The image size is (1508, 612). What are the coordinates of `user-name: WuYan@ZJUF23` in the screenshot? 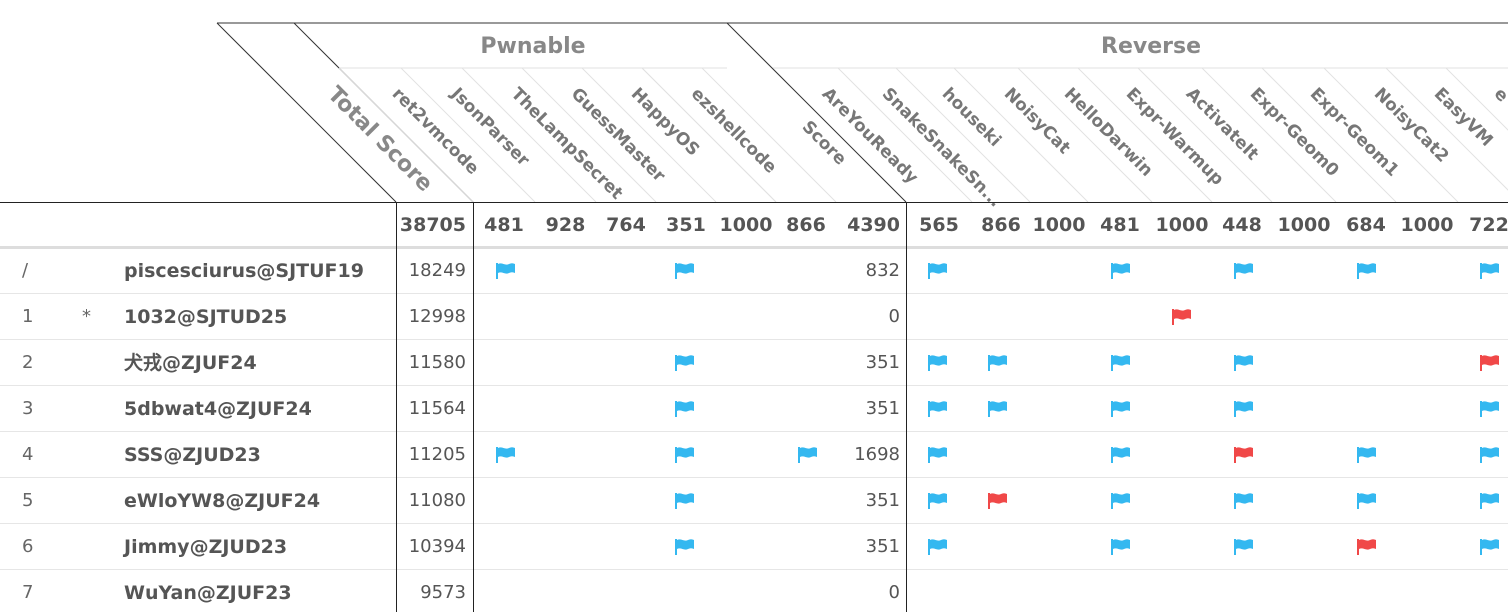 It's located at (208, 593).